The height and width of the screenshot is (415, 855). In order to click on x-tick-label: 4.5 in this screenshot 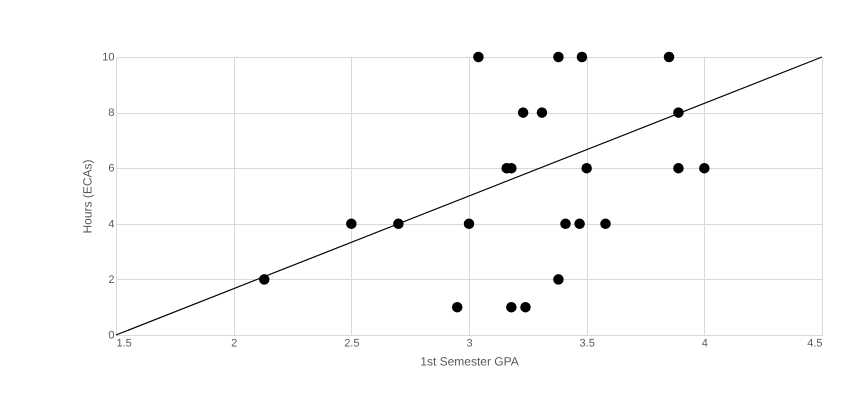, I will do `click(814, 344)`.